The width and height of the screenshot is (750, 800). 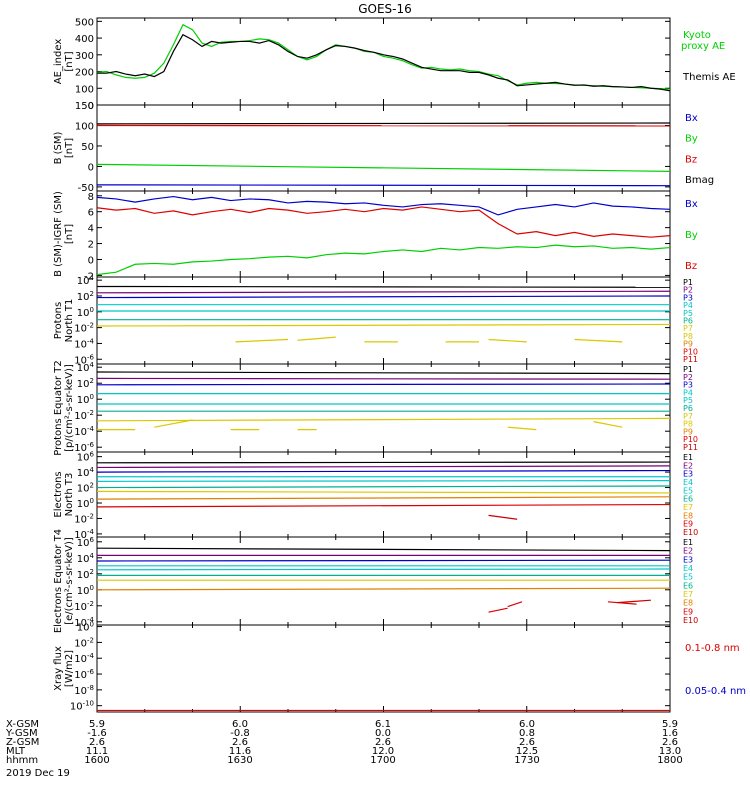 I want to click on legend-entry: E6, so click(x=688, y=499).